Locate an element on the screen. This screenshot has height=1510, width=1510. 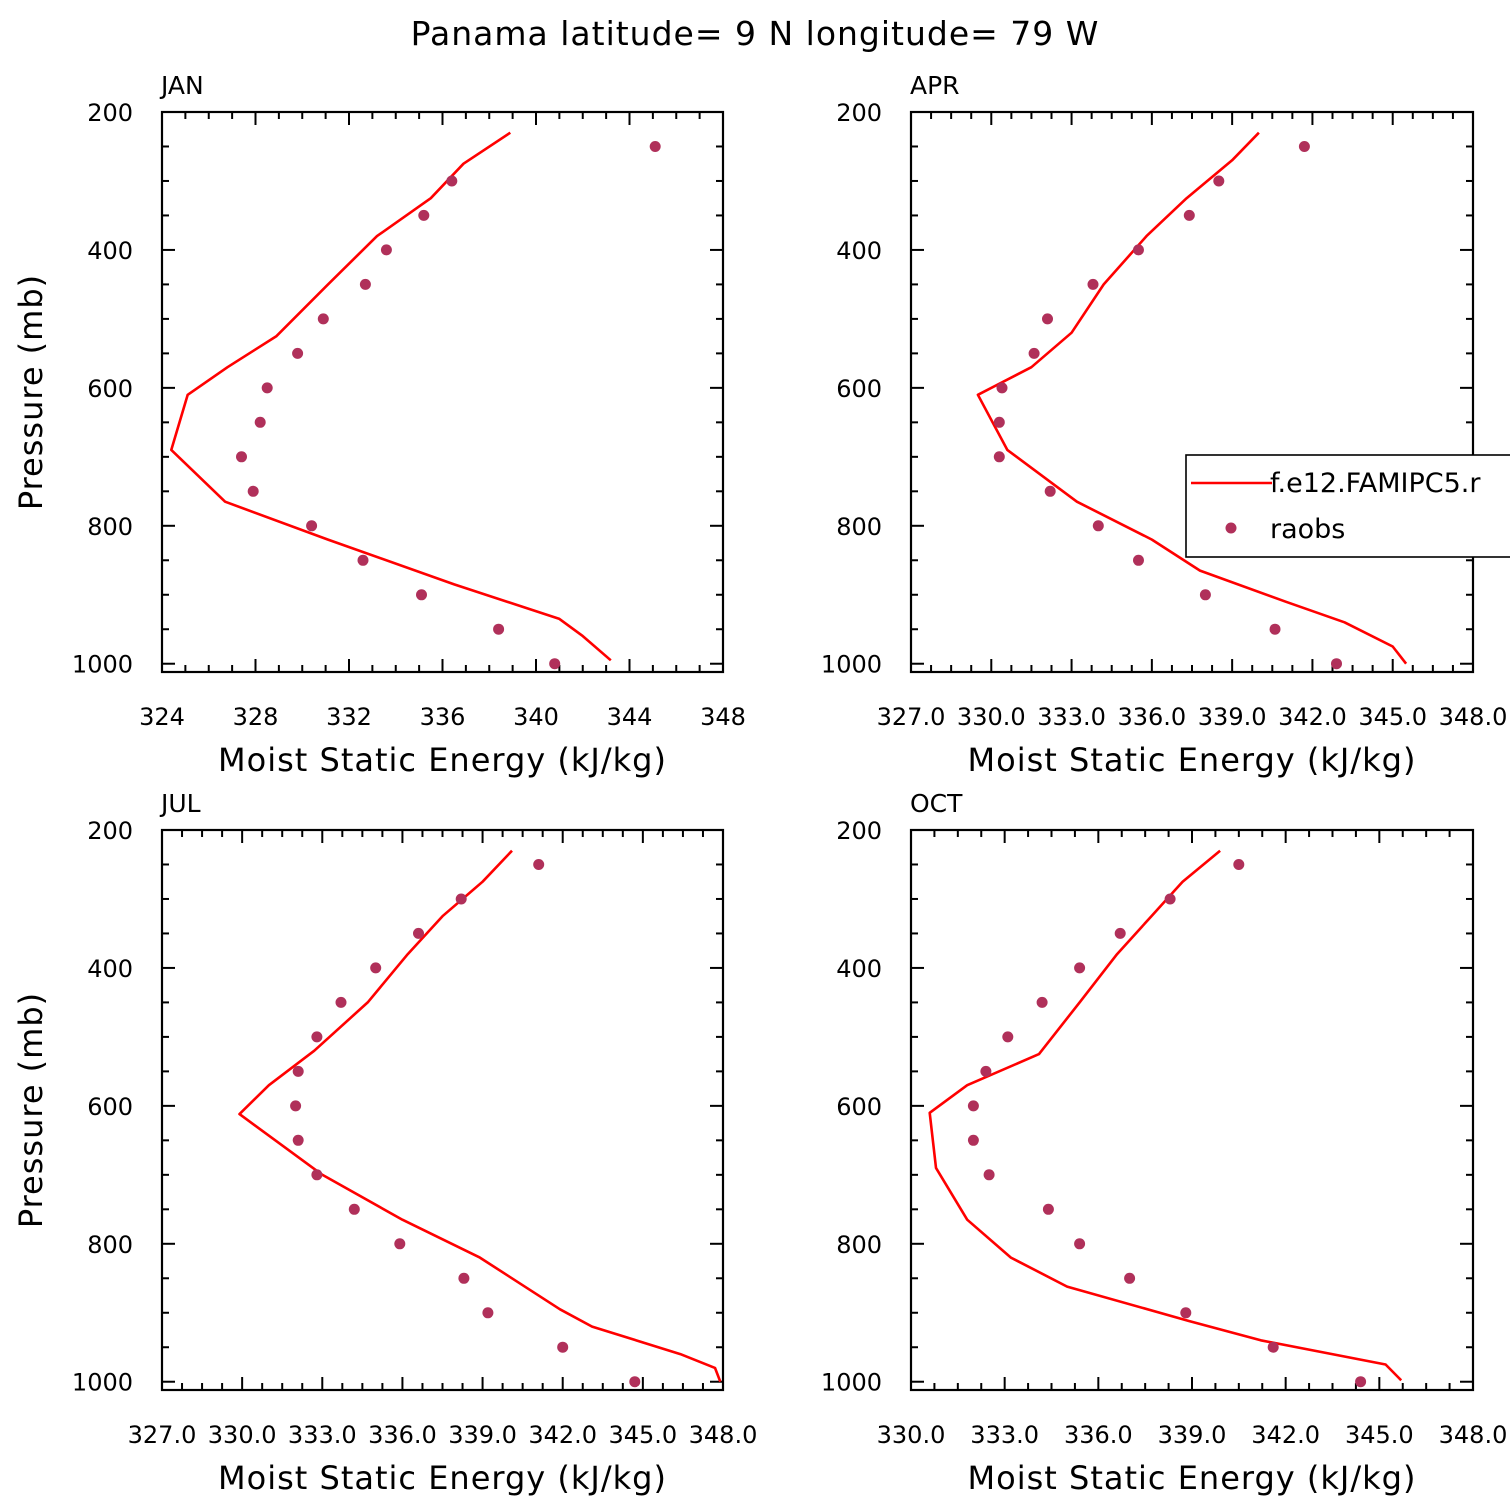
panel-label: APR is located at coordinates (935, 85).